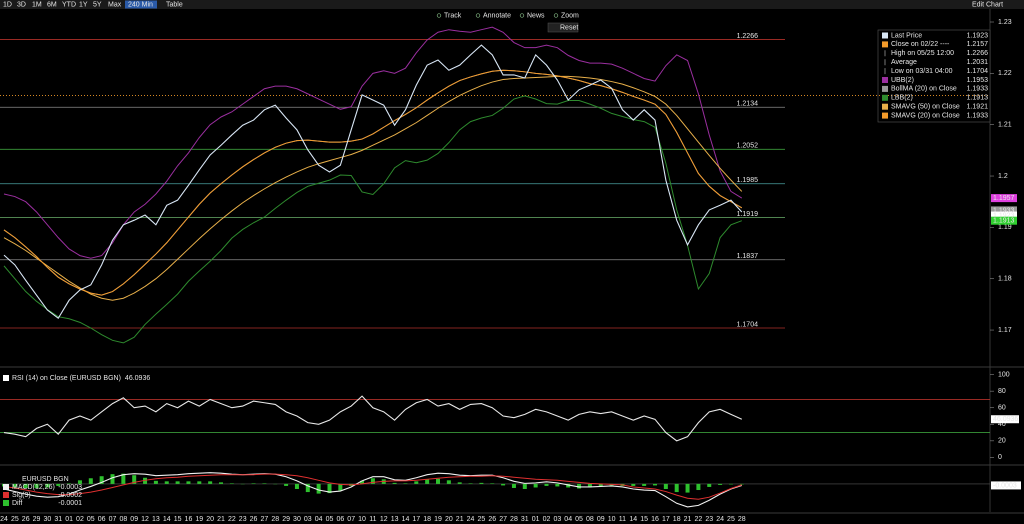 This screenshot has width=1024, height=524. Describe the element at coordinates (978, 35) in the screenshot. I see `legend-value: 1.1923` at that location.